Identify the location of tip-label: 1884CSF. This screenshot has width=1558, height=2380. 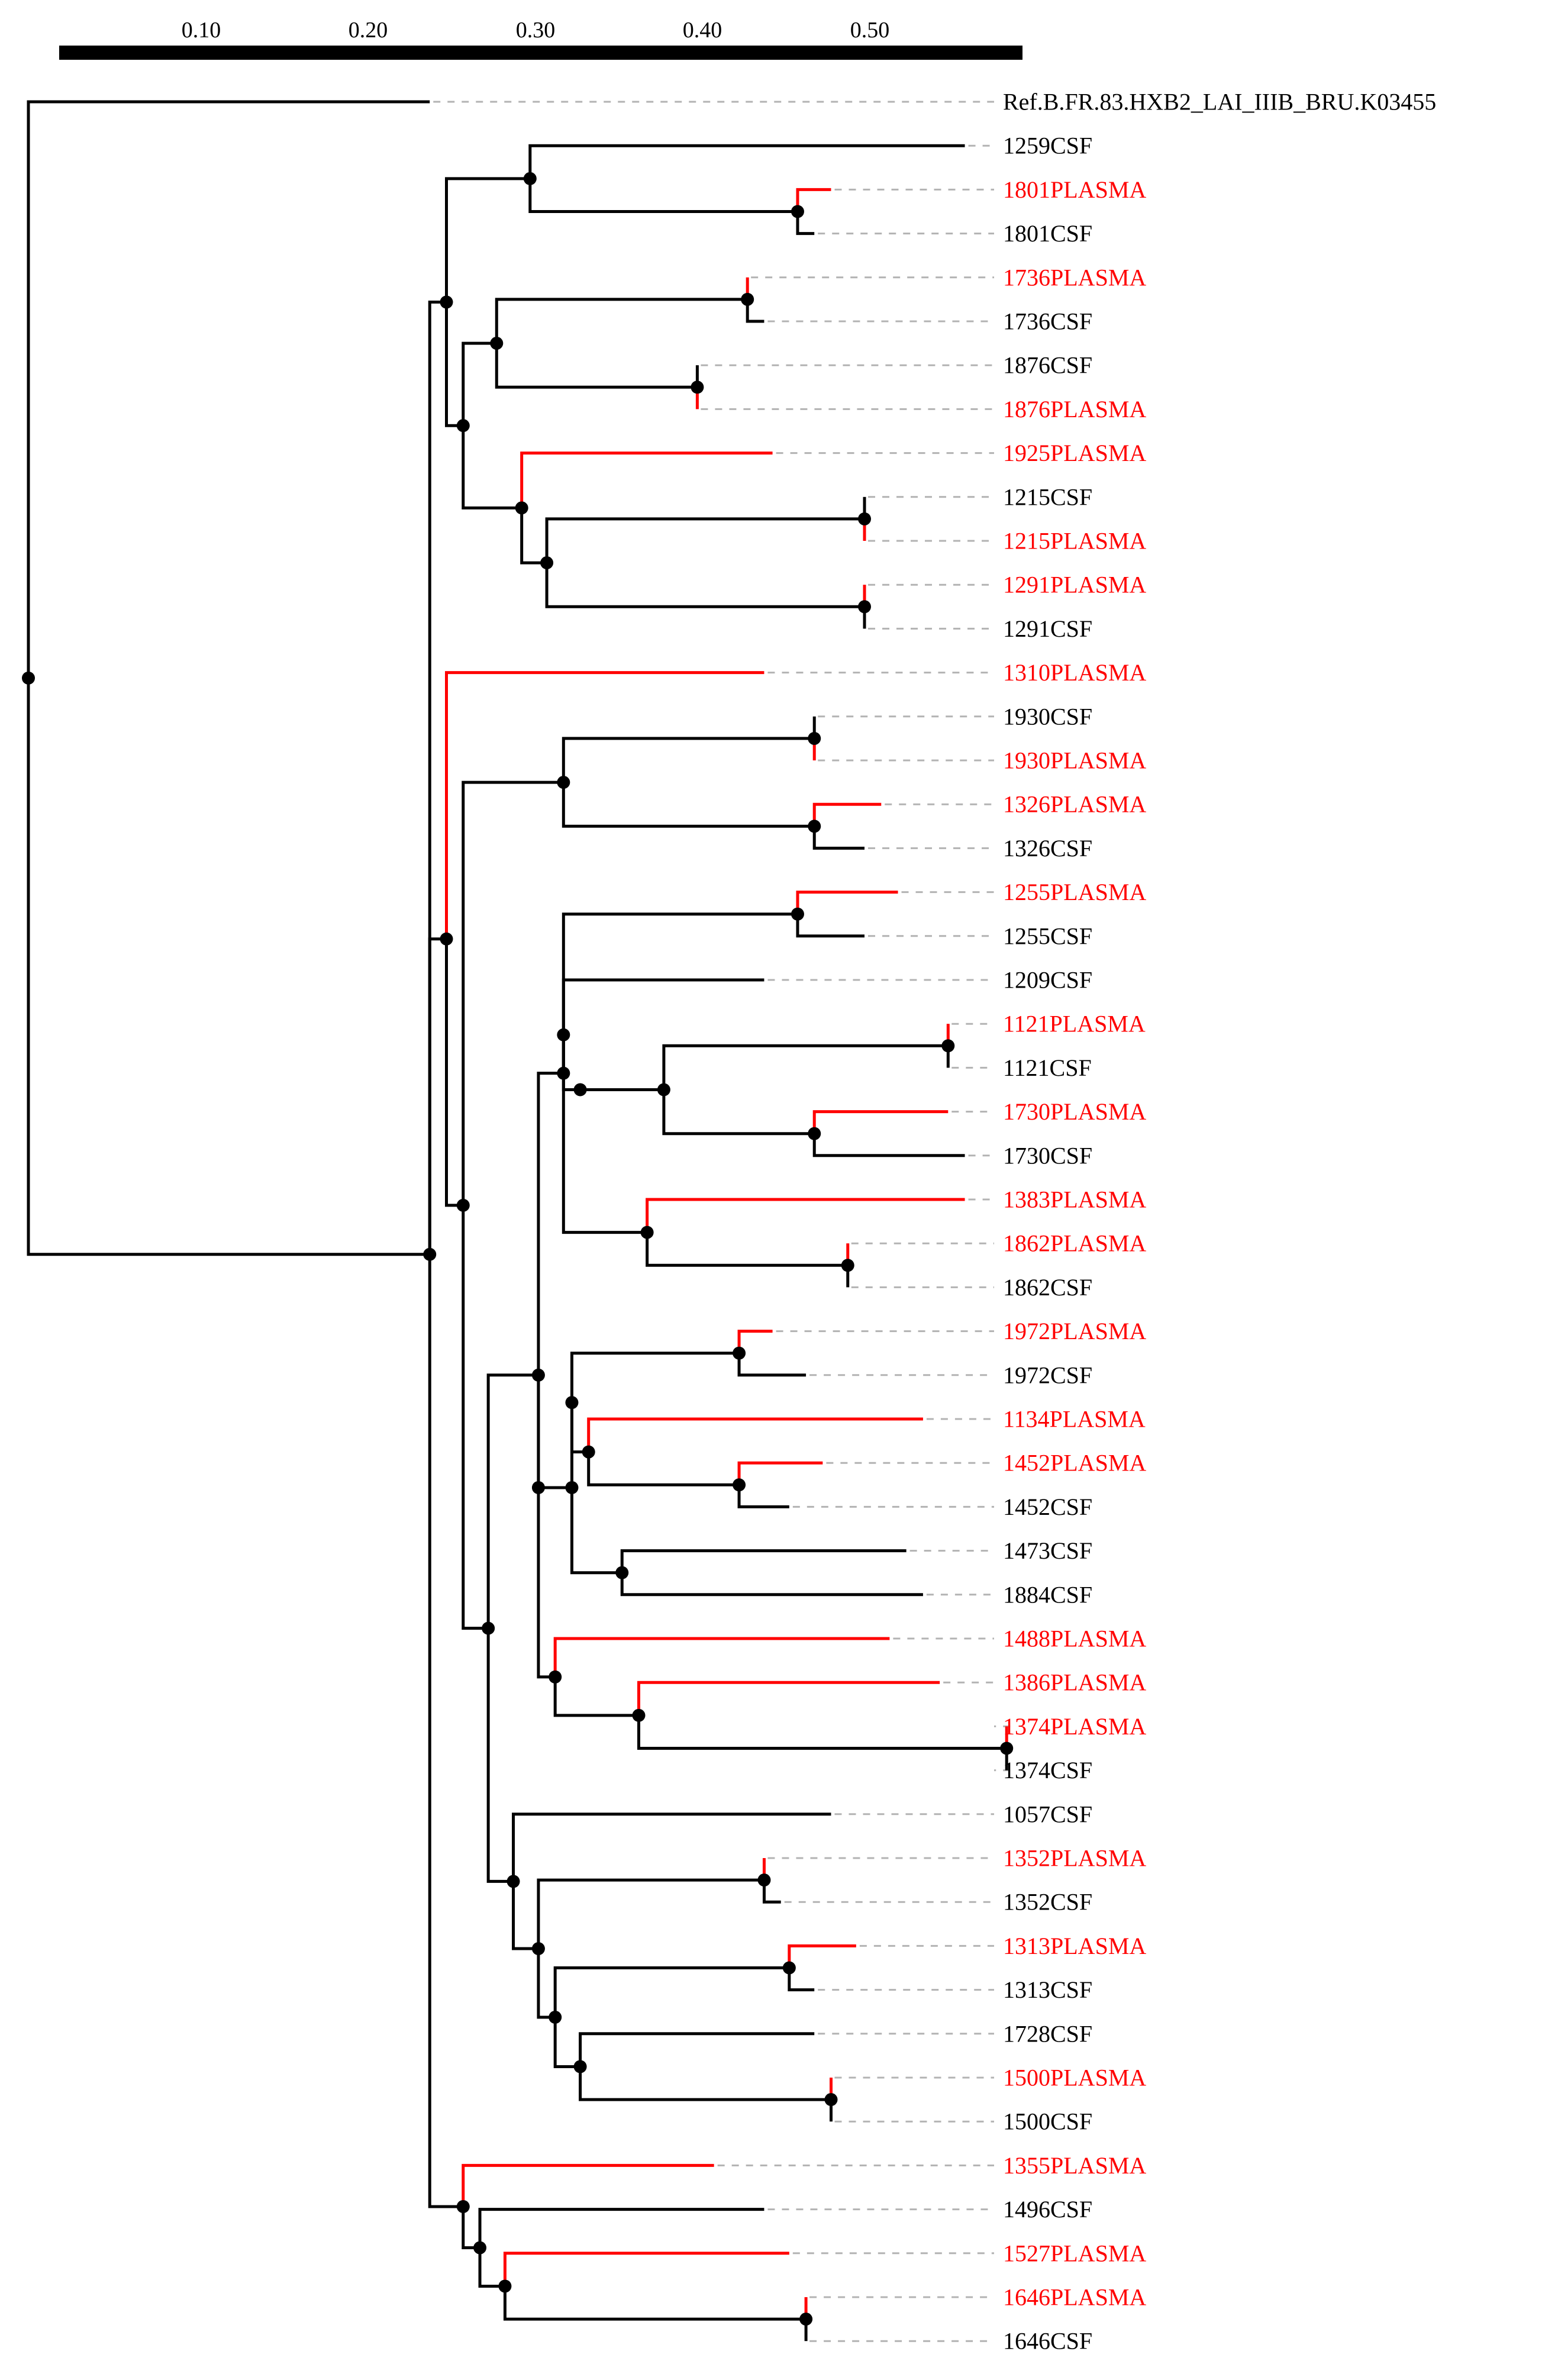
(1048, 1594).